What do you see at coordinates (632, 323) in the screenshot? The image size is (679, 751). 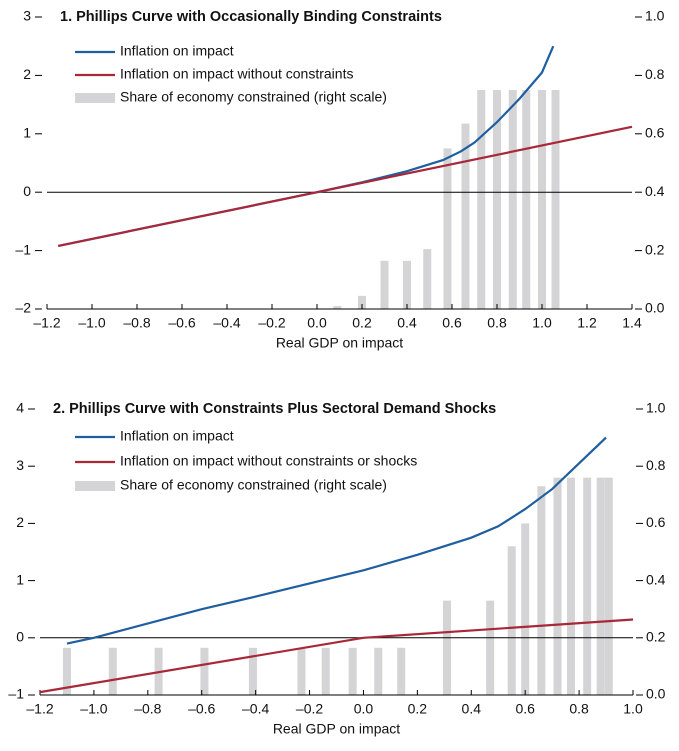 I see `x-tick-label: 1.4` at bounding box center [632, 323].